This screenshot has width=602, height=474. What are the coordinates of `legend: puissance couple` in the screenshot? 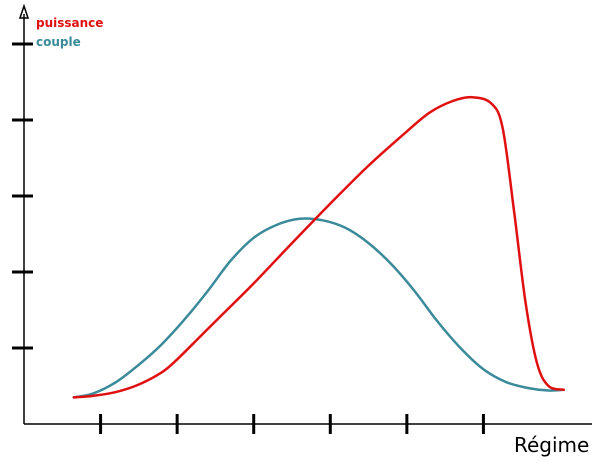 It's located at (69, 32).